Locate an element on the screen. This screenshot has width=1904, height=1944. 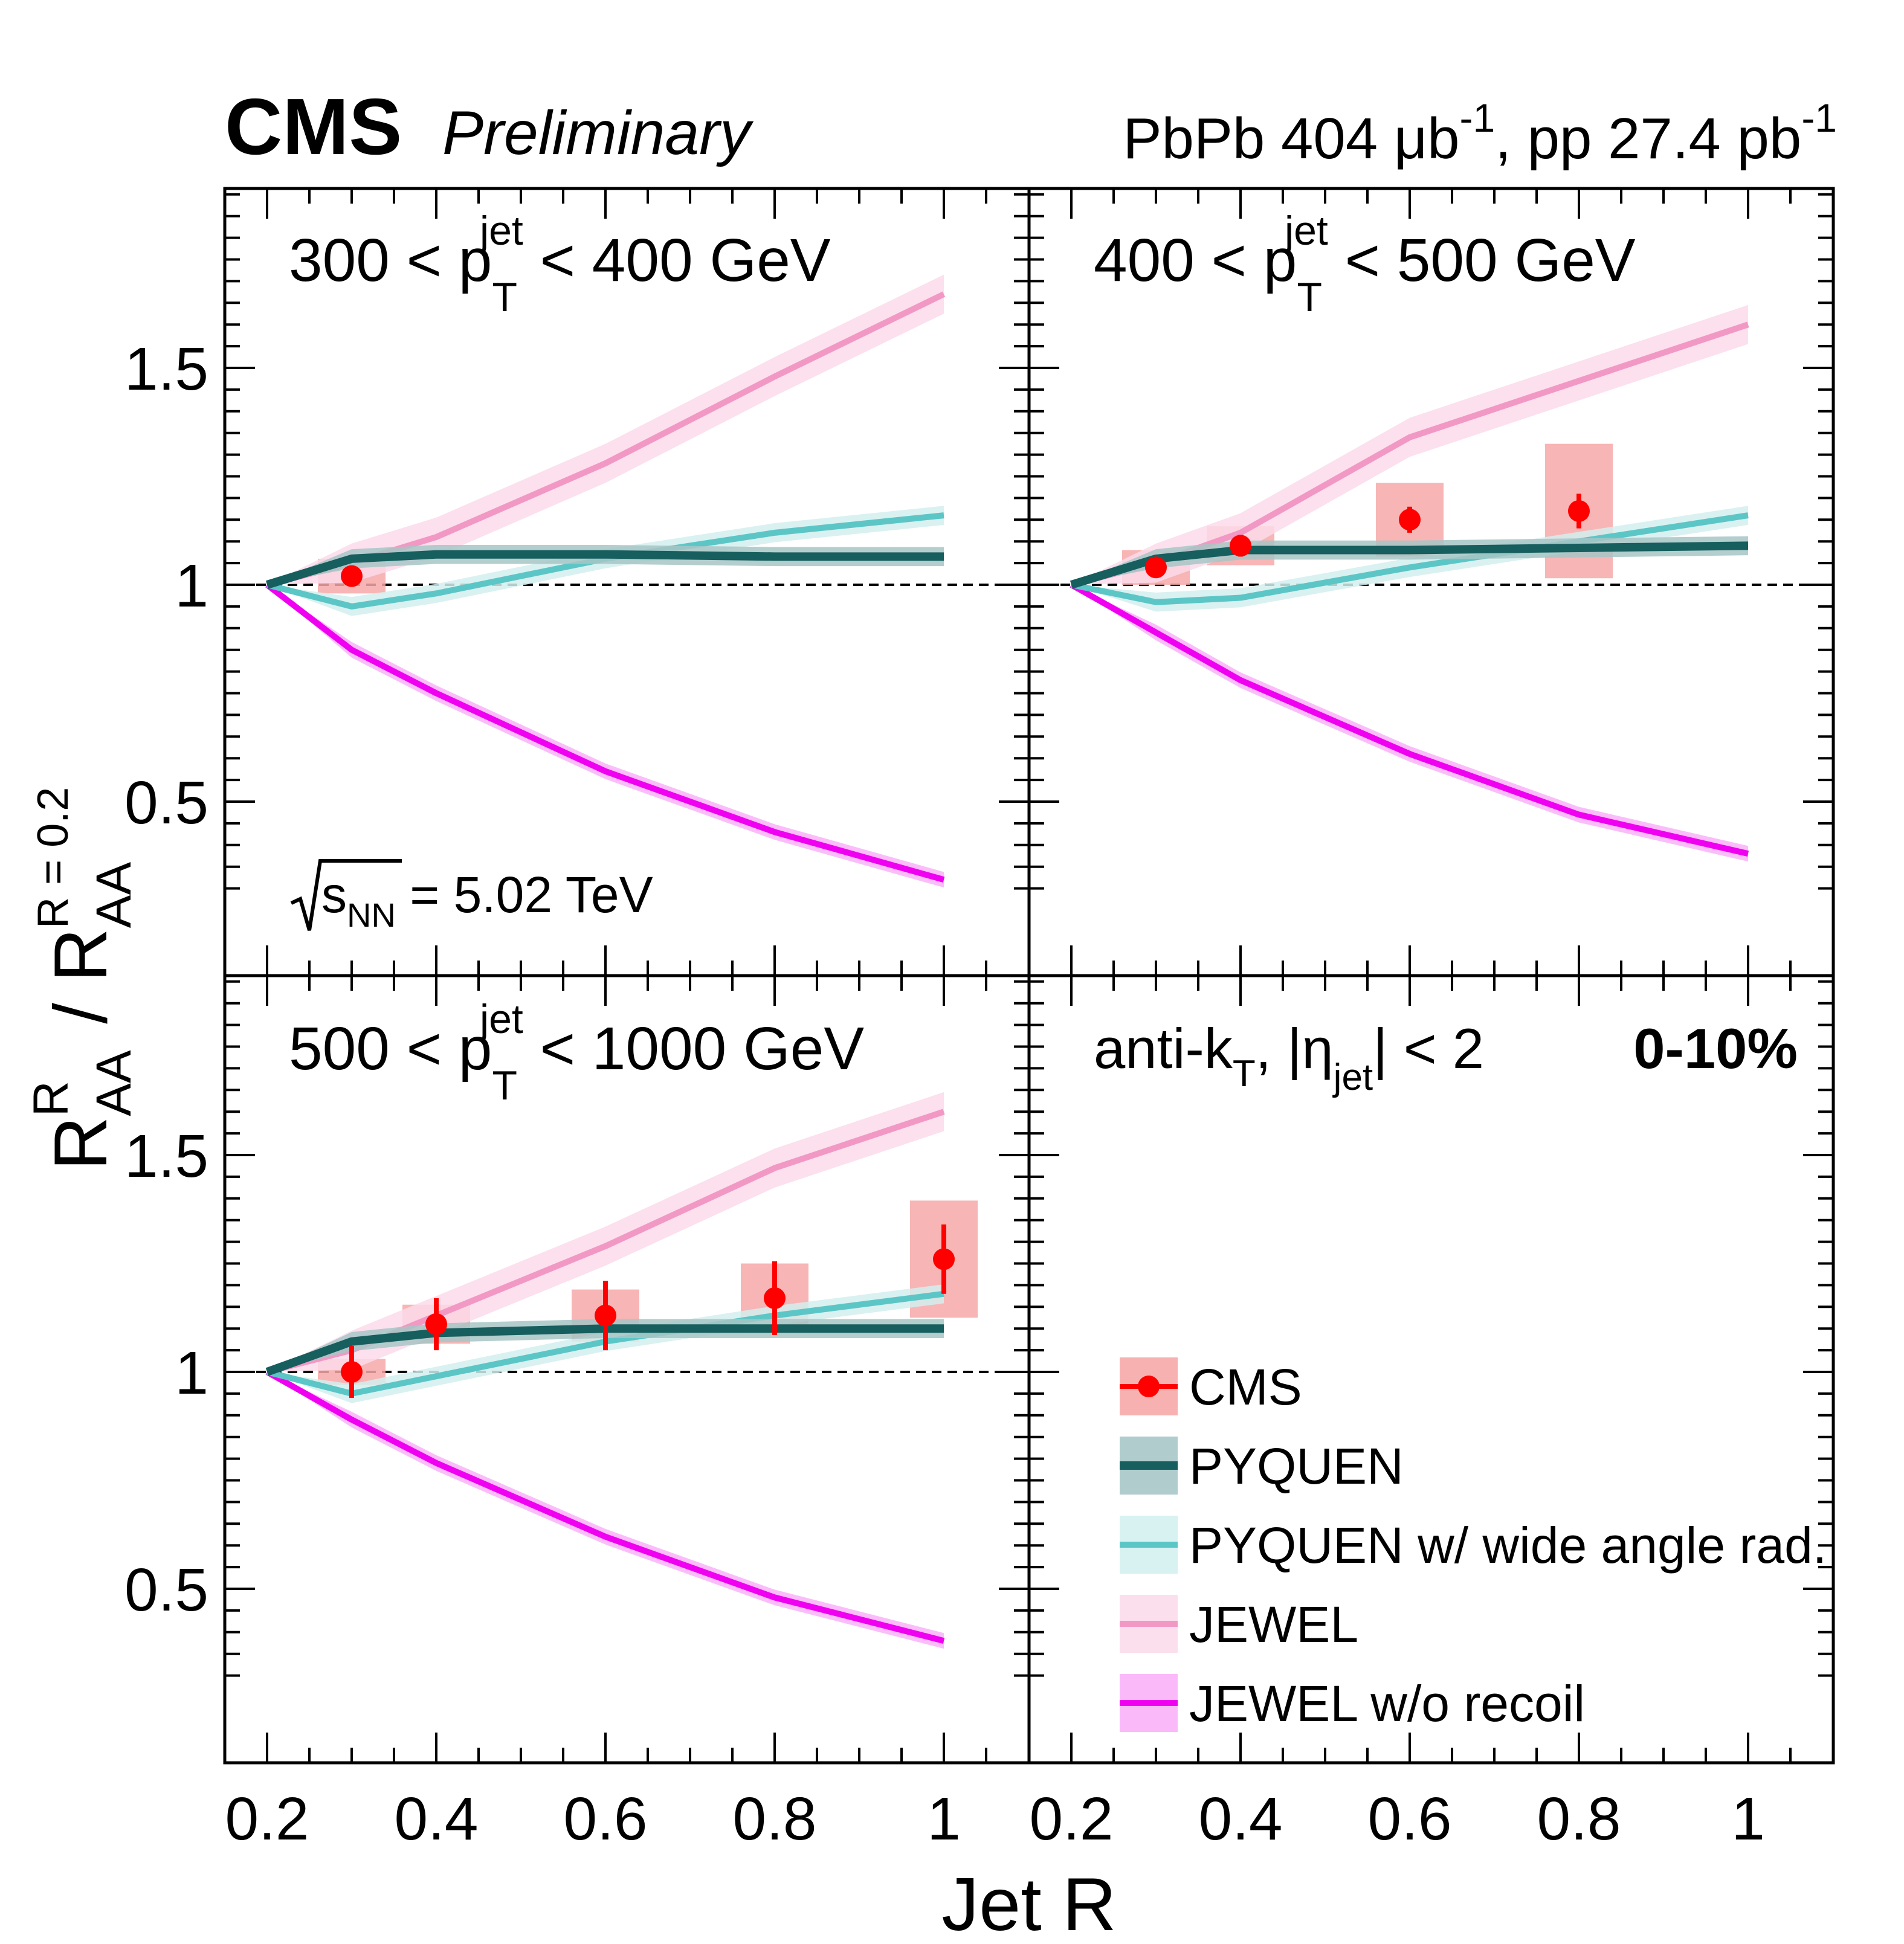
panel1-pt-label: 300 < pTjet < 400 GeV is located at coordinates (560, 264).